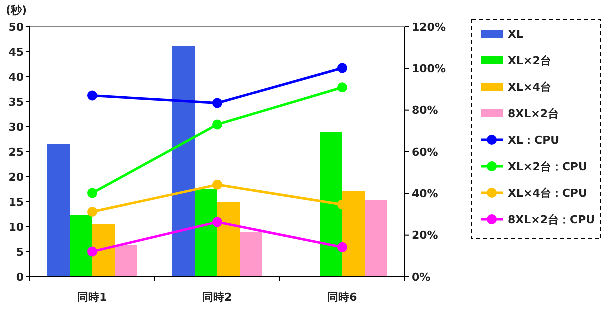  I want to click on x-tick-label: 同時6, so click(343, 297).